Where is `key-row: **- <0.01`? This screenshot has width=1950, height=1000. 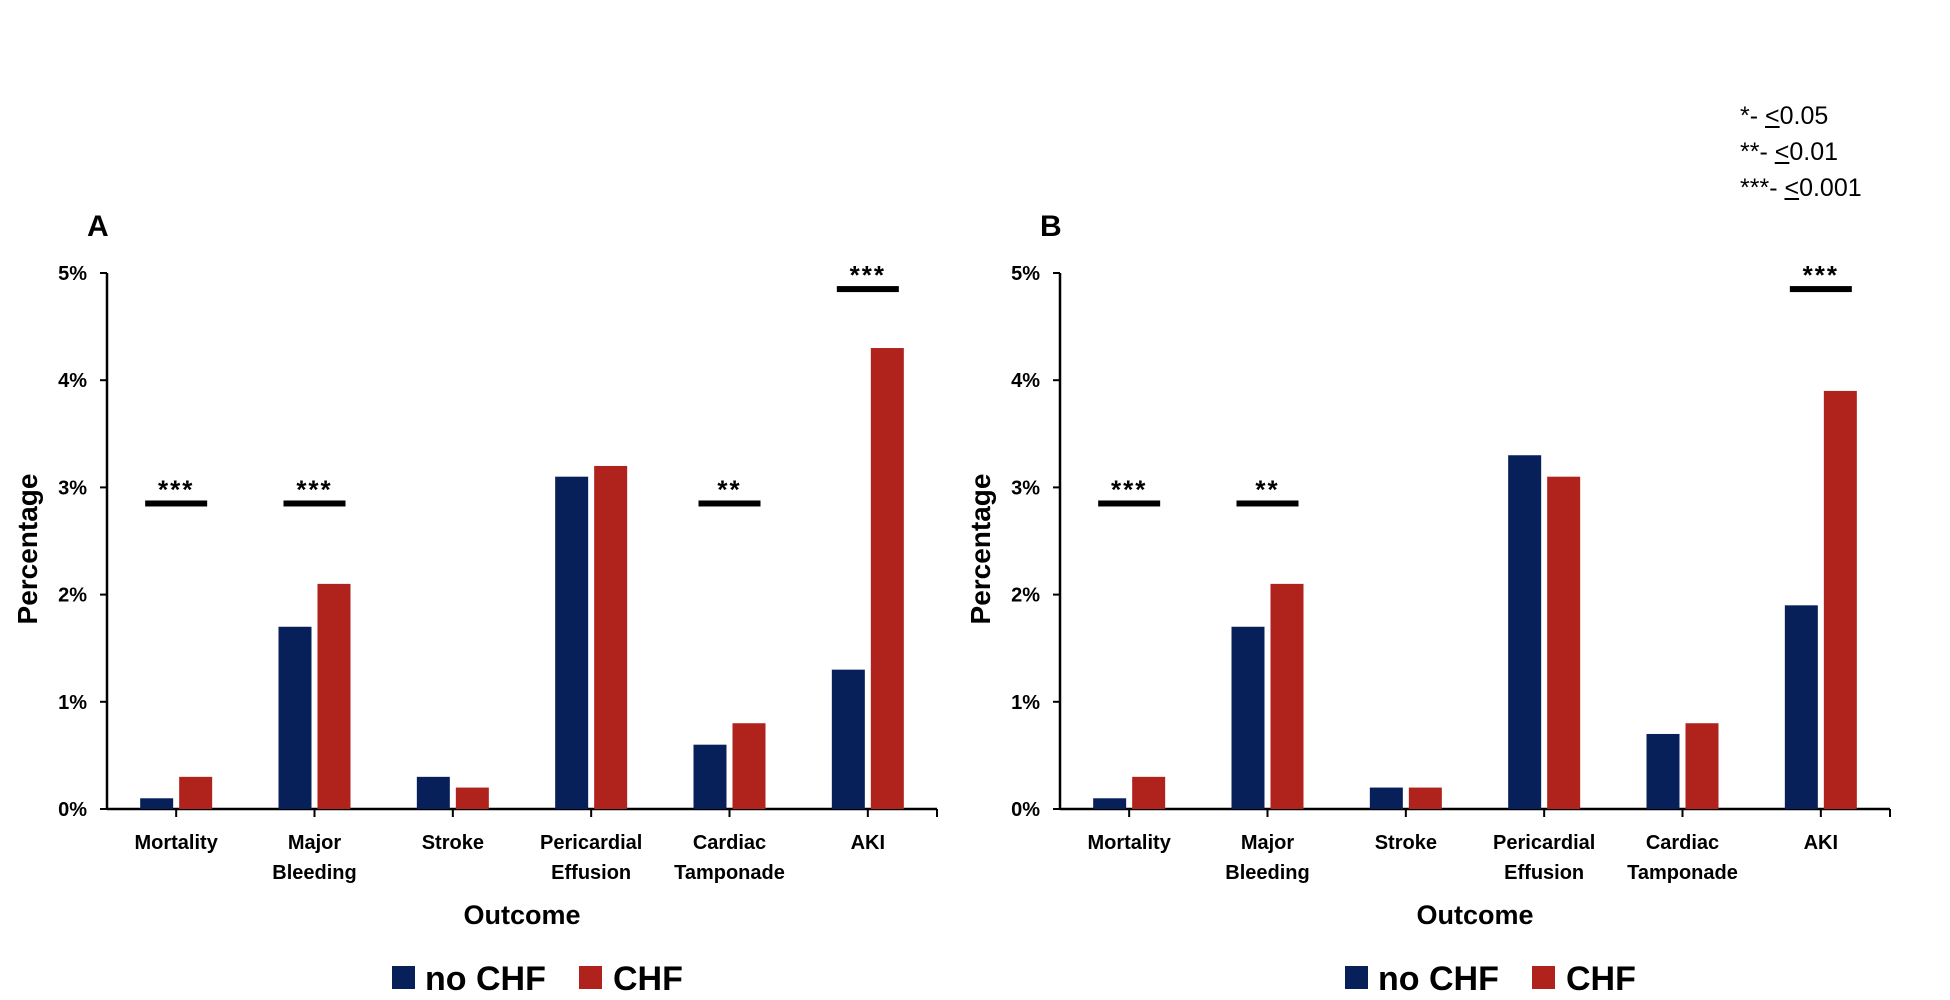 key-row: **- <0.01 is located at coordinates (1789, 152).